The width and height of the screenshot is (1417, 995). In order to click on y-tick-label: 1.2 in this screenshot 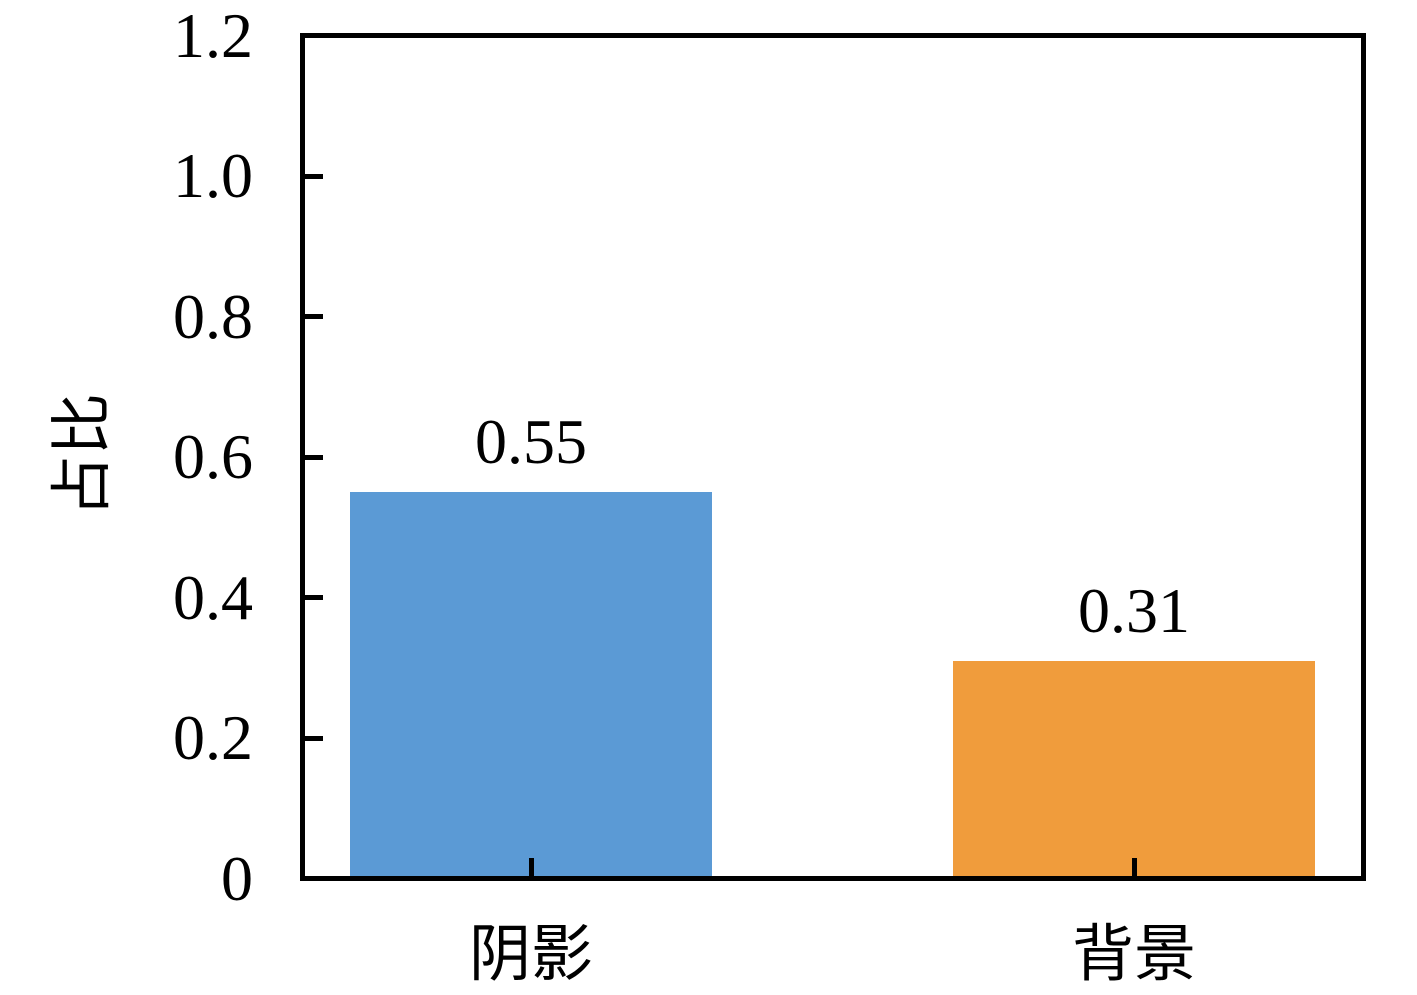, I will do `click(213, 35)`.